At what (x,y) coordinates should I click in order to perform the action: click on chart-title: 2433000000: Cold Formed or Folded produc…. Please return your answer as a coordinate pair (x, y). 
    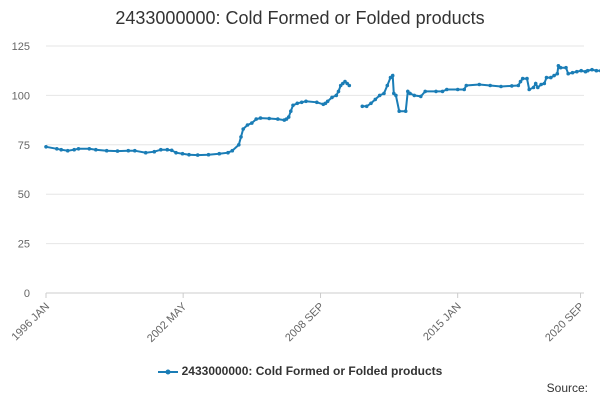
    Looking at the image, I should click on (300, 18).